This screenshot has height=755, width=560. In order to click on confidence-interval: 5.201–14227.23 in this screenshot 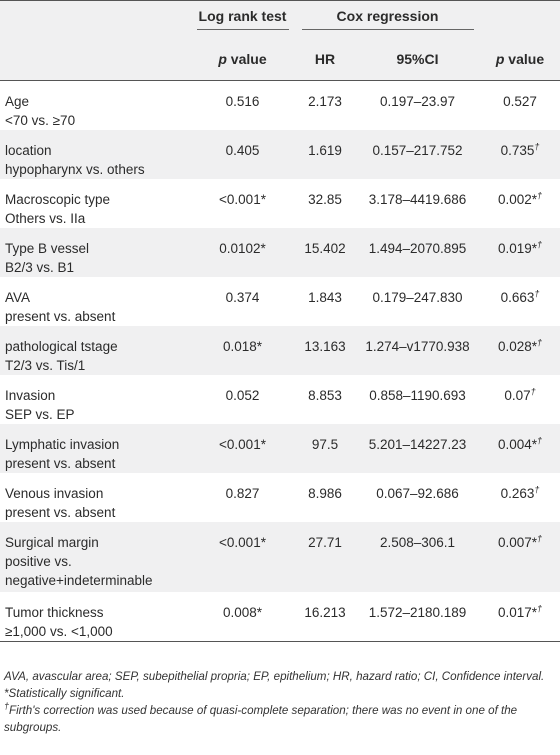, I will do `click(417, 444)`.